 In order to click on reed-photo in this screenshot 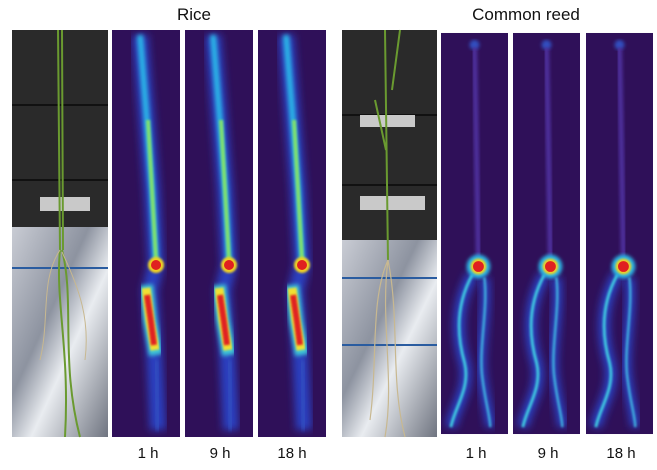, I will do `click(389, 233)`.